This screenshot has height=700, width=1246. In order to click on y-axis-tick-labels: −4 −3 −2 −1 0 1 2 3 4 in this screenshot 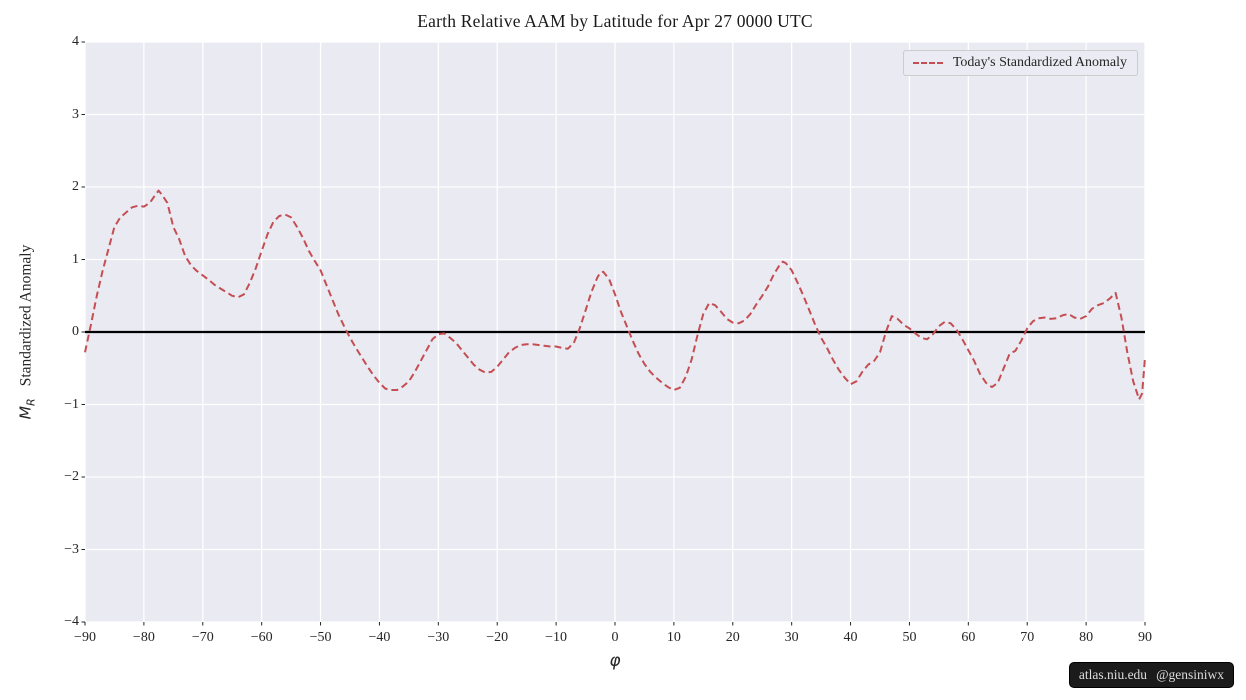, I will do `click(39, 350)`.